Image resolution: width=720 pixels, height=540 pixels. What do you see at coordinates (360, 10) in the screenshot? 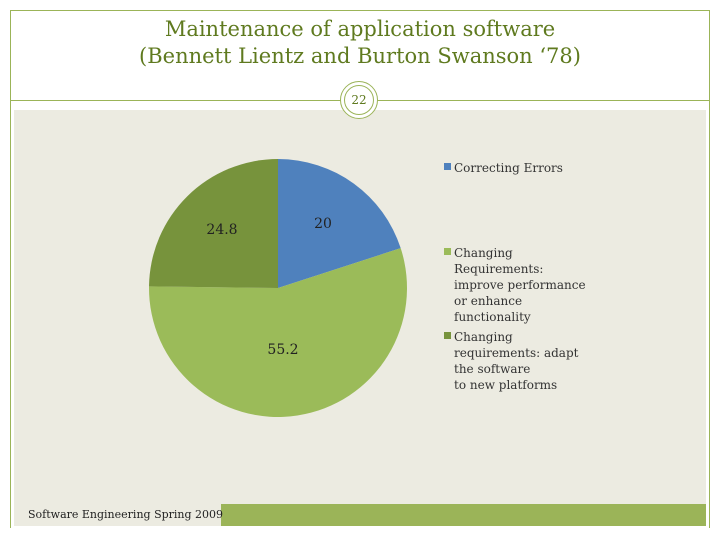
I see `frame-top-border` at bounding box center [360, 10].